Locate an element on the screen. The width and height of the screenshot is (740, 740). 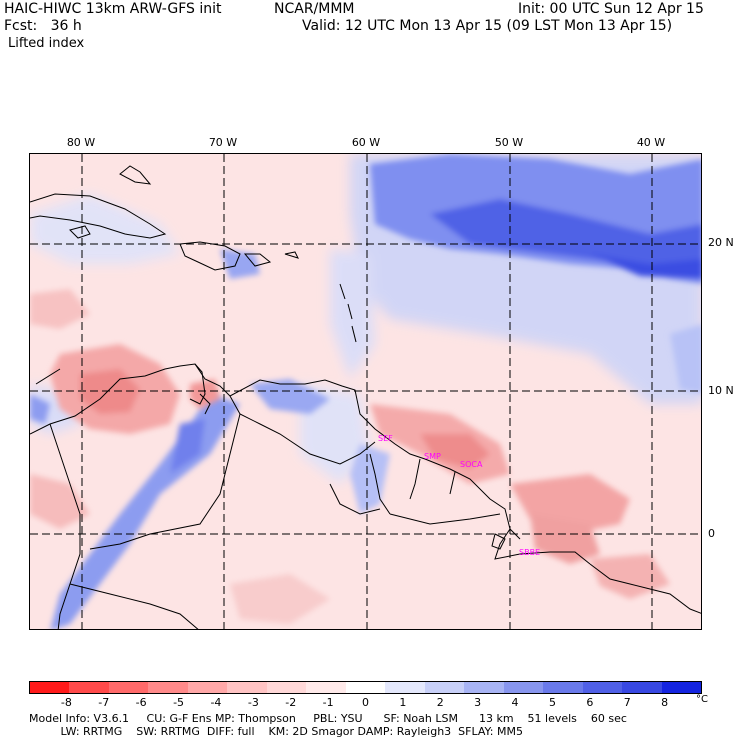
stations: SEF SMP SOCA SBBE is located at coordinates (459, 495).